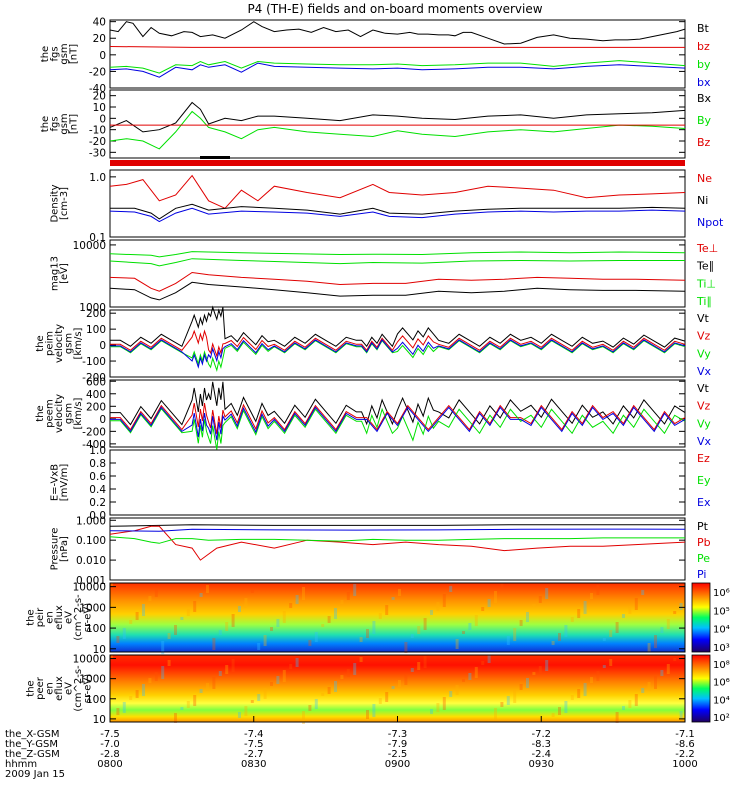 This screenshot has width=750, height=800. I want to click on series-p8-Pi, so click(397, 530).